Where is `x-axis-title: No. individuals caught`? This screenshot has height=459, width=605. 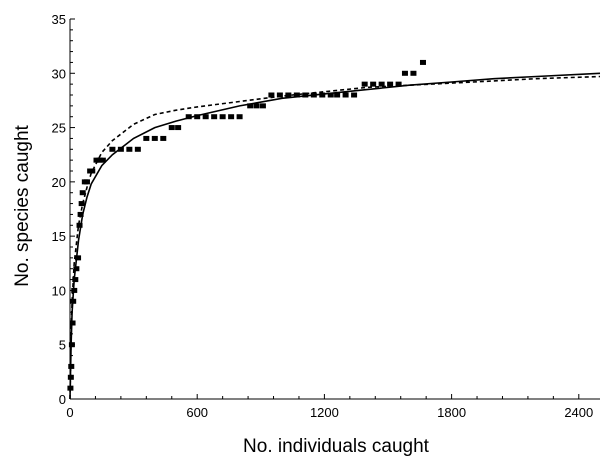 x-axis-title: No. individuals caught is located at coordinates (336, 446).